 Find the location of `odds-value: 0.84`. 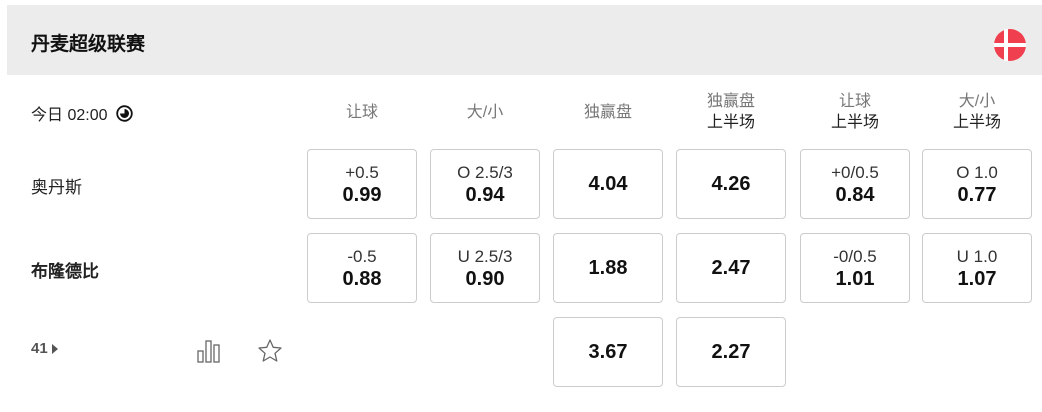

odds-value: 0.84 is located at coordinates (855, 194).